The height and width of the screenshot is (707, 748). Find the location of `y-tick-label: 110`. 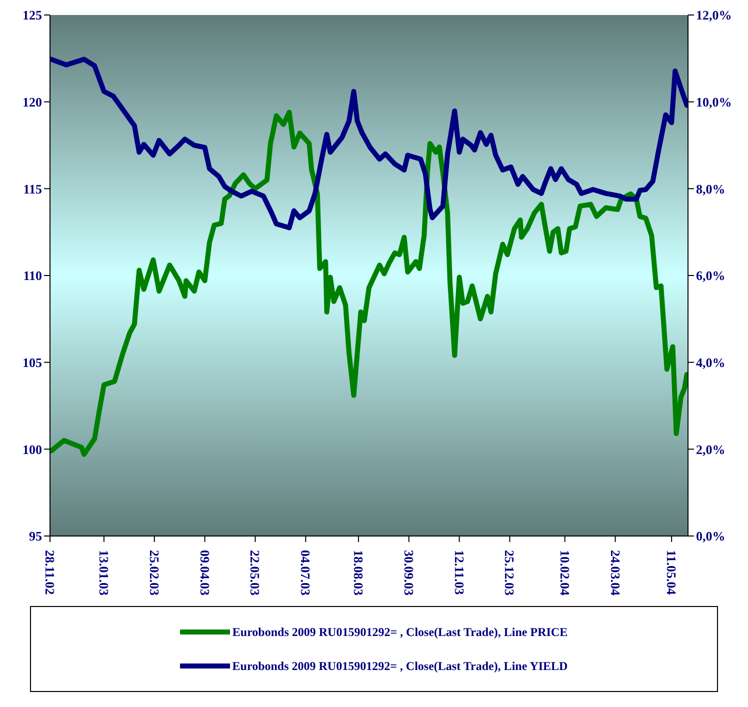

y-tick-label: 110 is located at coordinates (32, 276).